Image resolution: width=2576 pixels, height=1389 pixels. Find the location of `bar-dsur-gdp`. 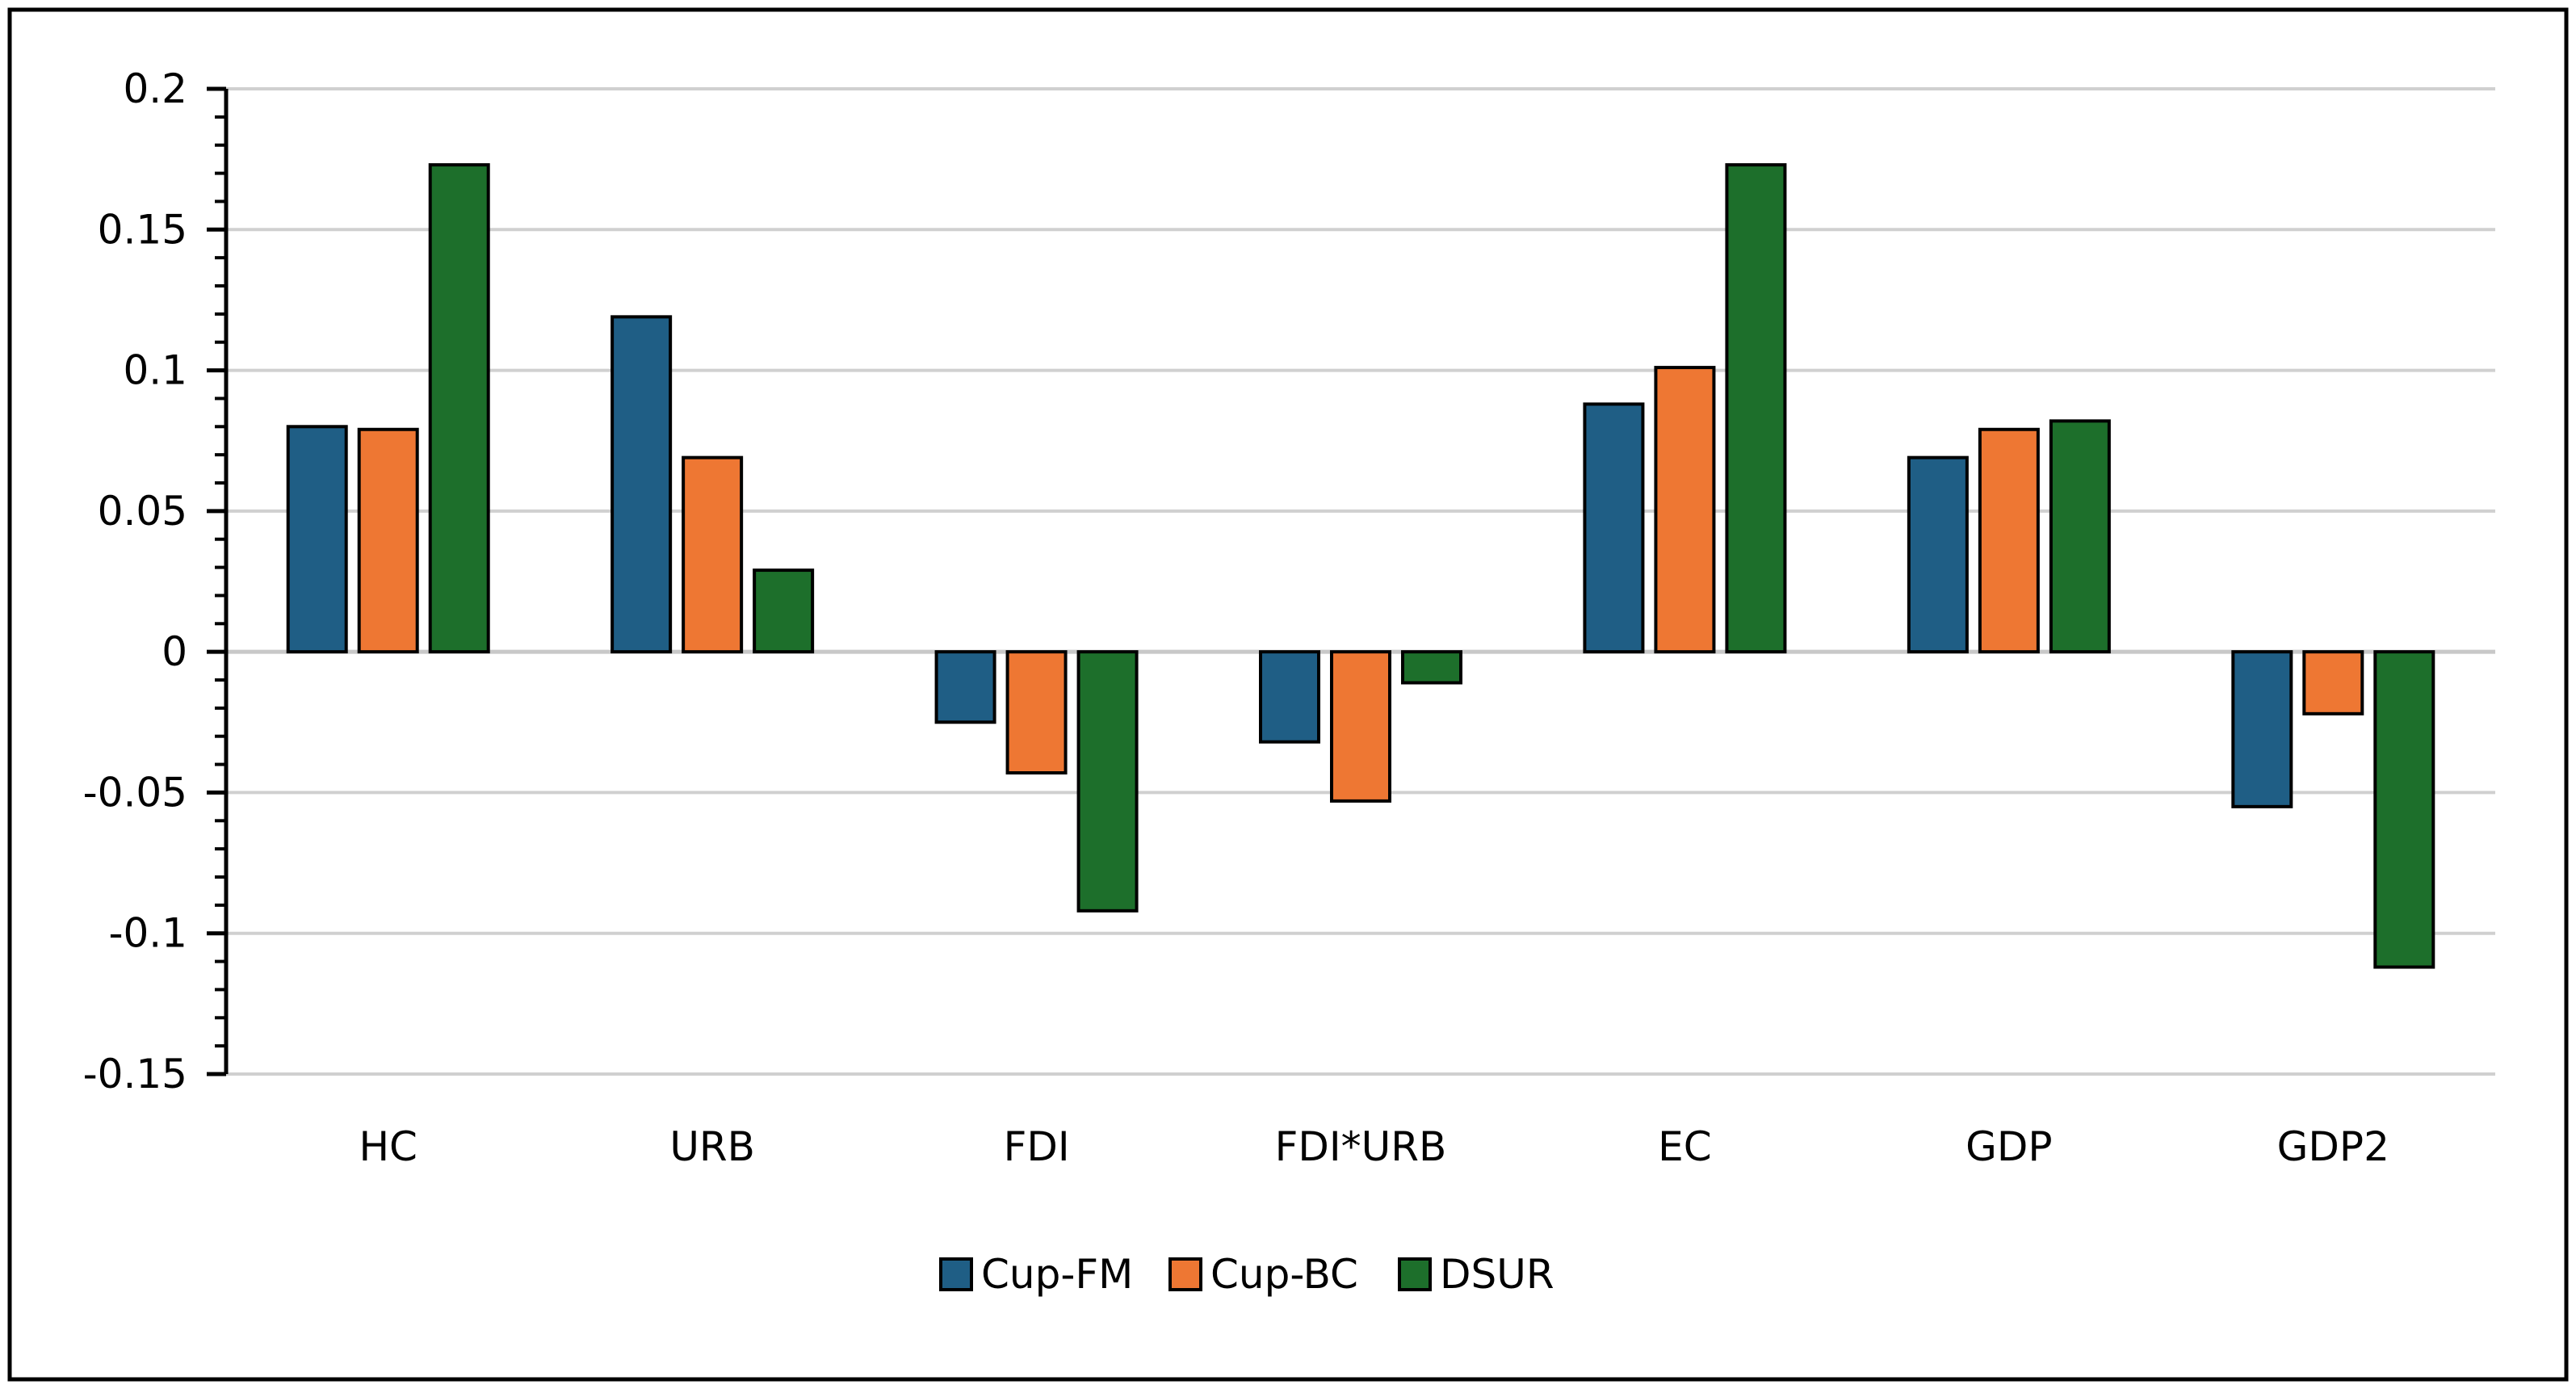

bar-dsur-gdp is located at coordinates (2080, 537).